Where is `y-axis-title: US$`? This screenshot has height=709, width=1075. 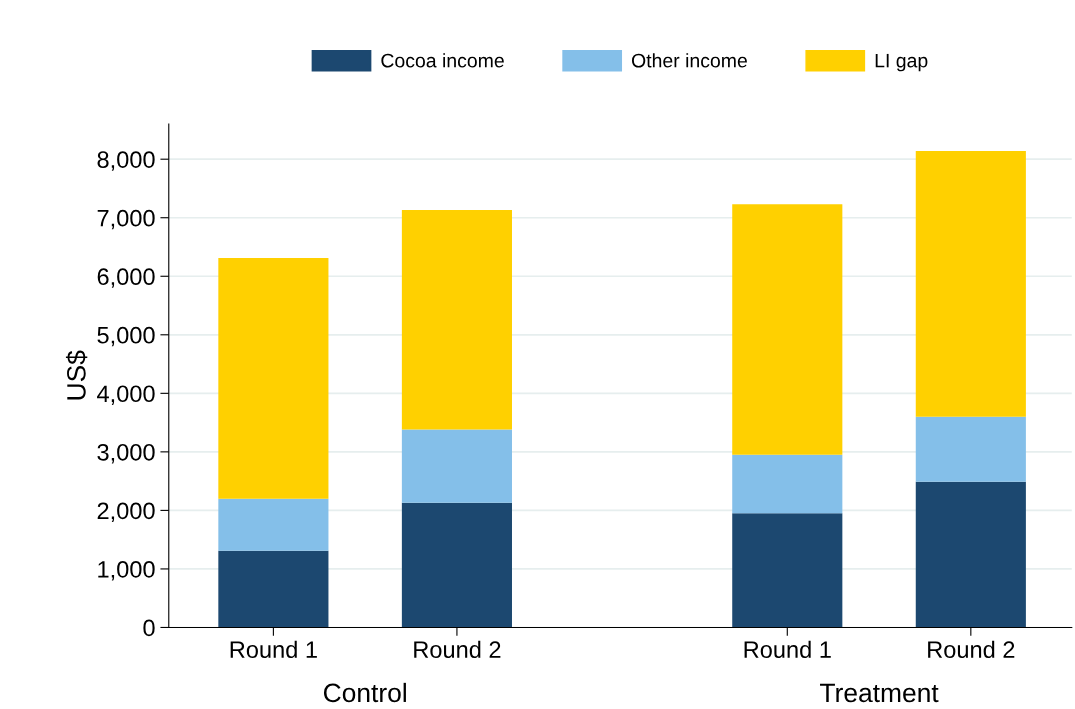 y-axis-title: US$ is located at coordinates (76, 375).